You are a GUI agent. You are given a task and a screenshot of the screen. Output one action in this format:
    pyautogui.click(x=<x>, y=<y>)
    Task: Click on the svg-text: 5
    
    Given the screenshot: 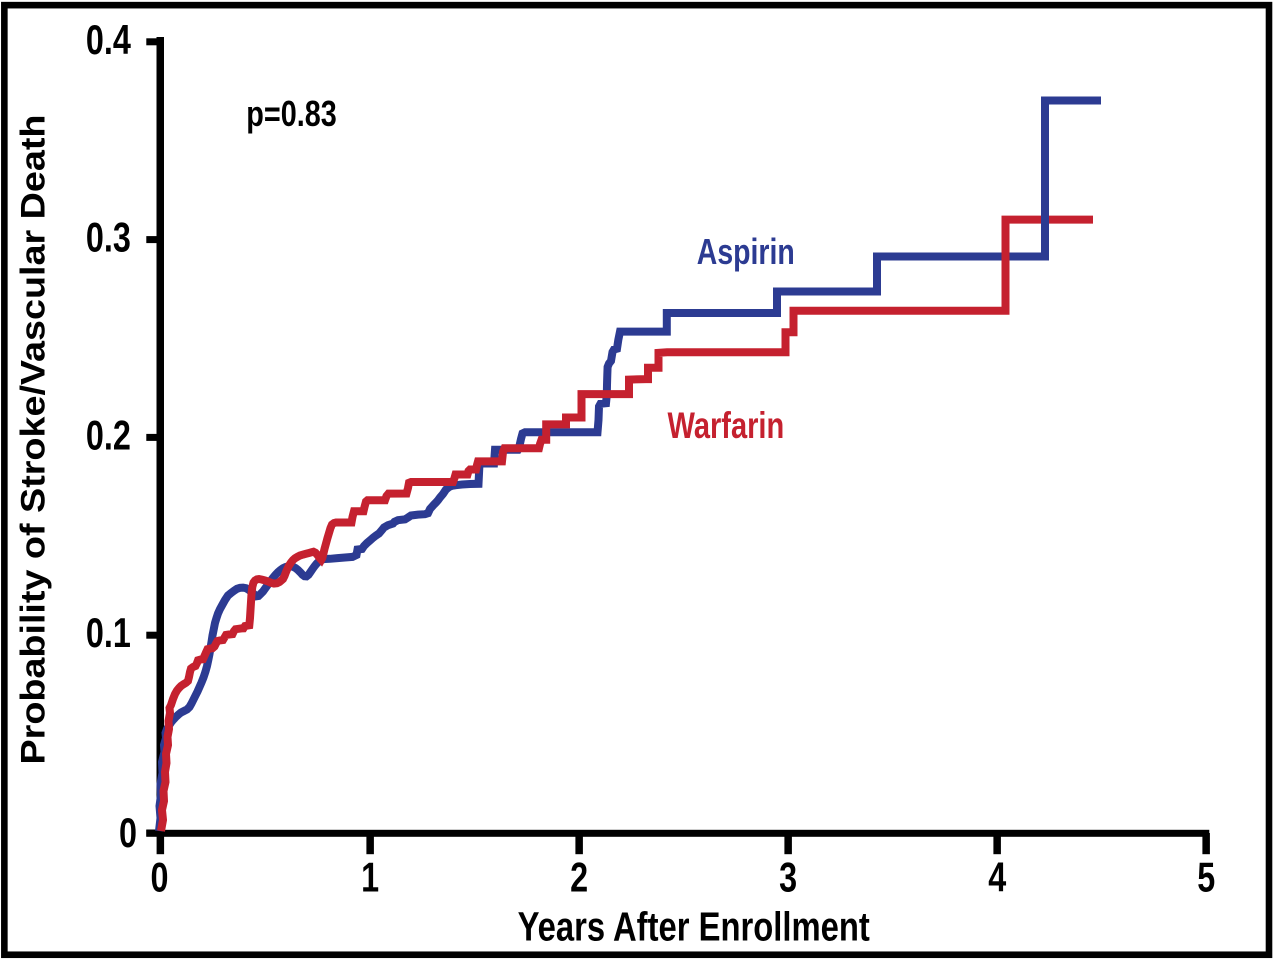 What is the action you would take?
    pyautogui.click(x=1206, y=876)
    